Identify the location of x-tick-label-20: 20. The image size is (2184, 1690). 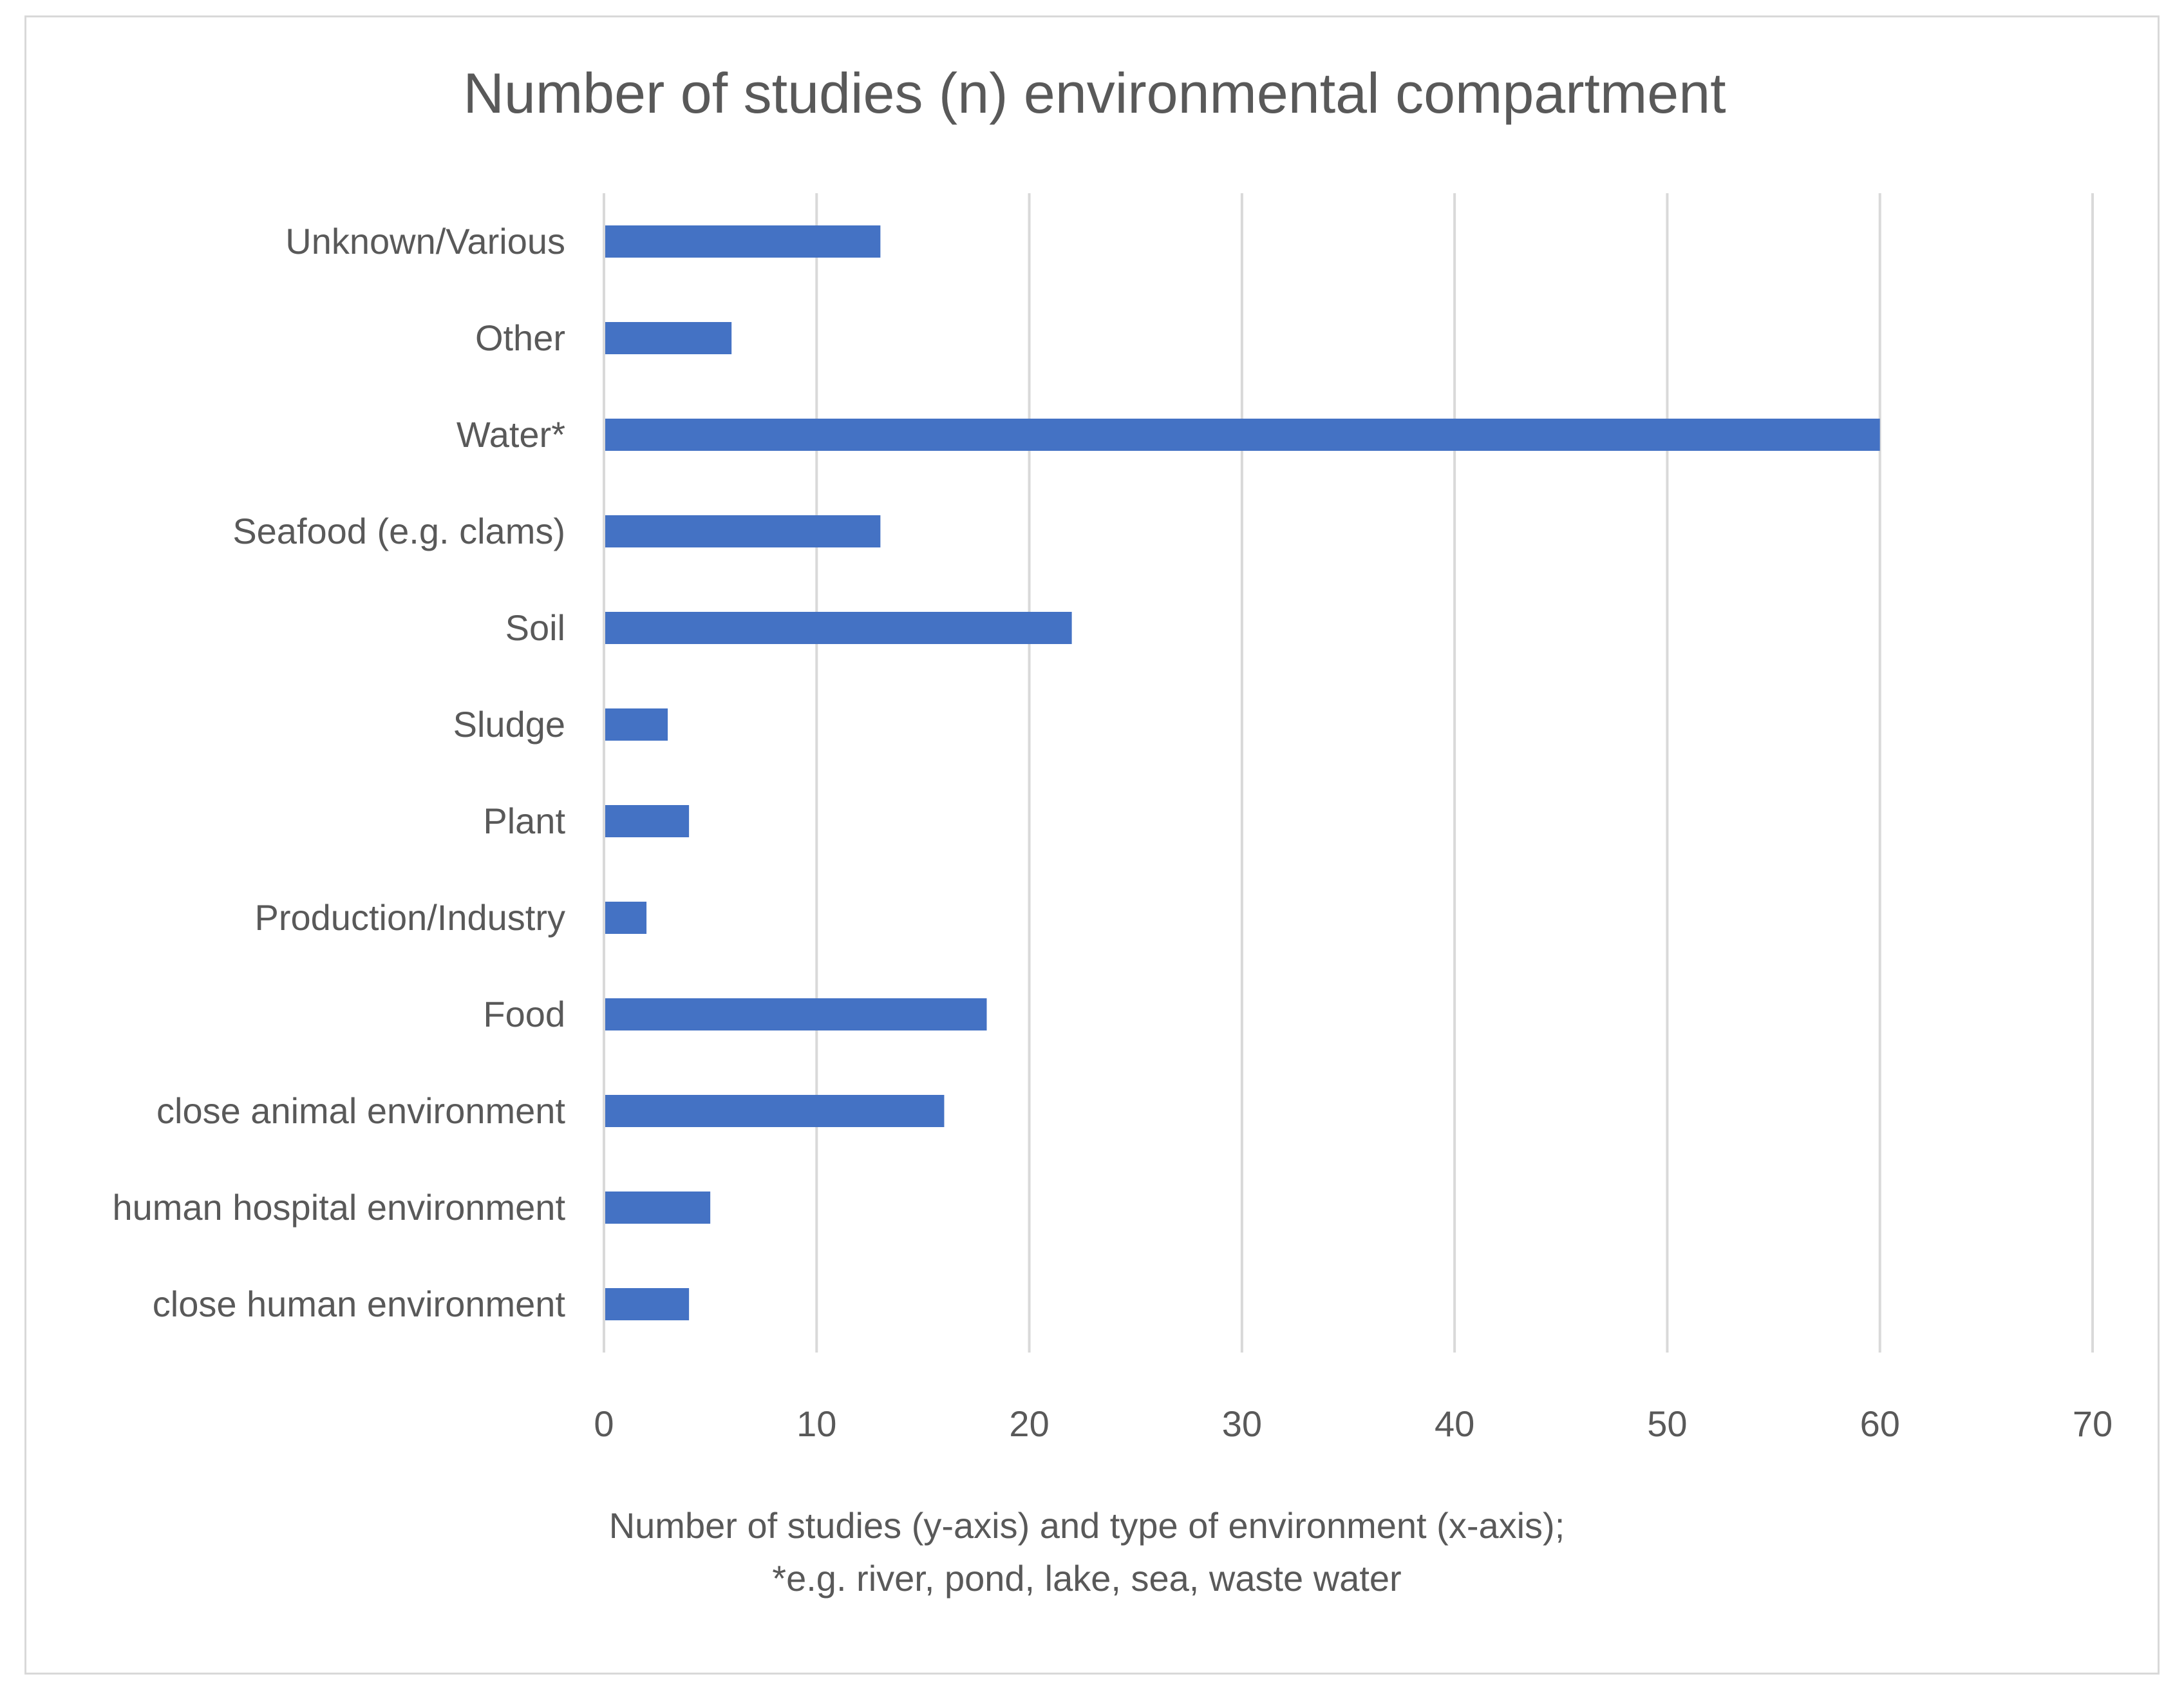
(1029, 1423).